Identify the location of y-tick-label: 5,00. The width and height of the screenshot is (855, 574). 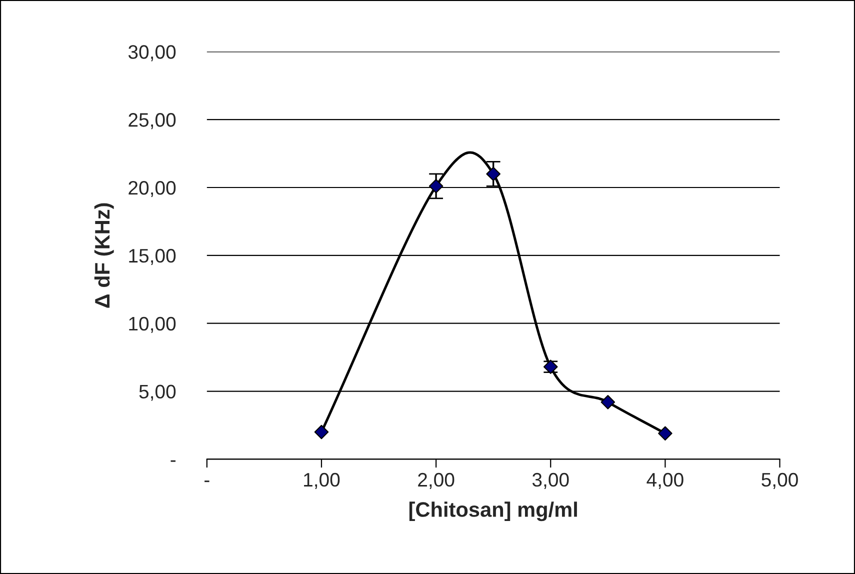
(157, 392).